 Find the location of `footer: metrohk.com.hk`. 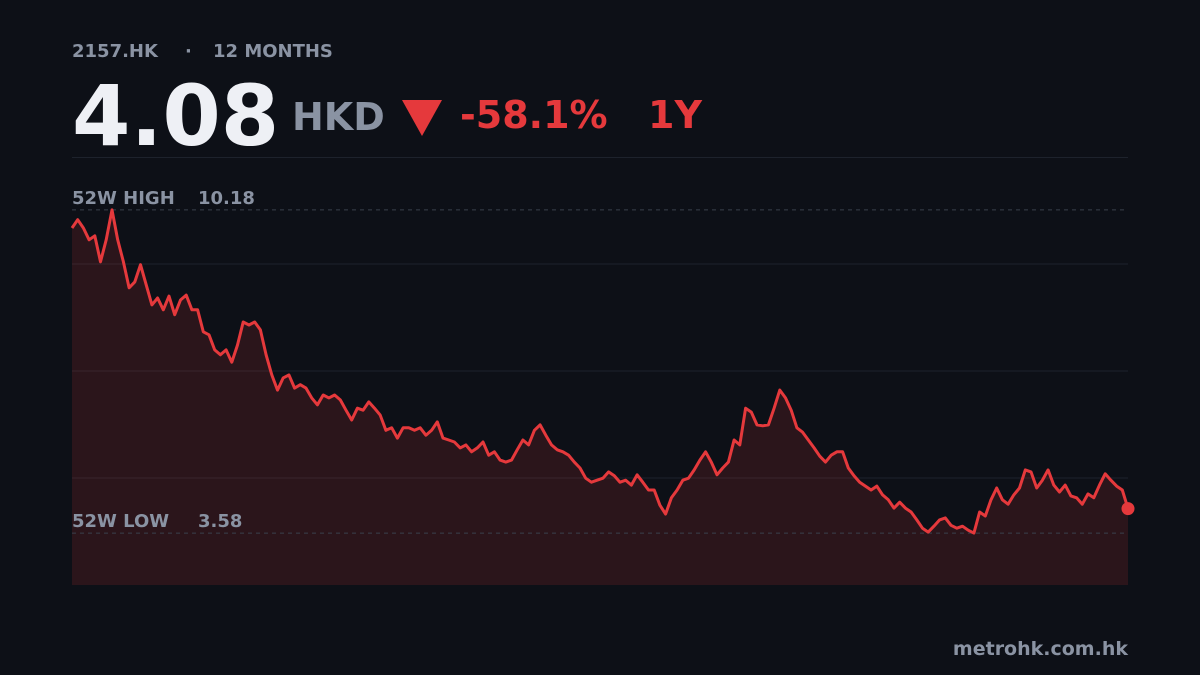

footer: metrohk.com.hk is located at coordinates (1040, 649).